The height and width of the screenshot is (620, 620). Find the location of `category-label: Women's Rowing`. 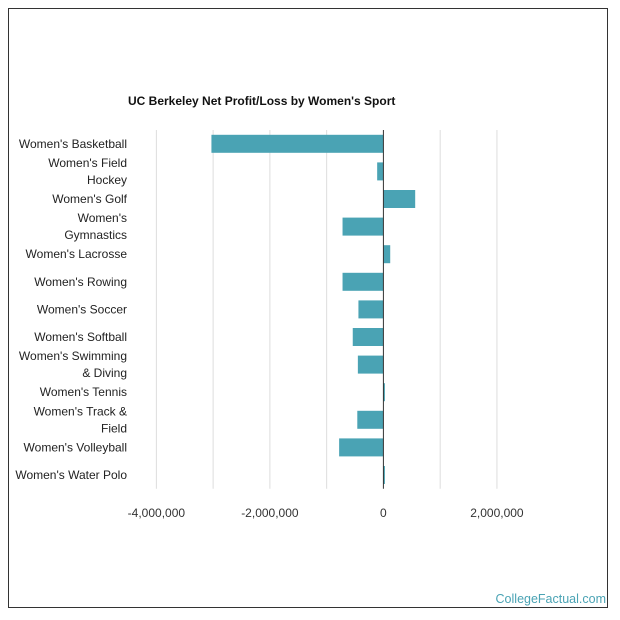

category-label: Women's Rowing is located at coordinates (80, 282).